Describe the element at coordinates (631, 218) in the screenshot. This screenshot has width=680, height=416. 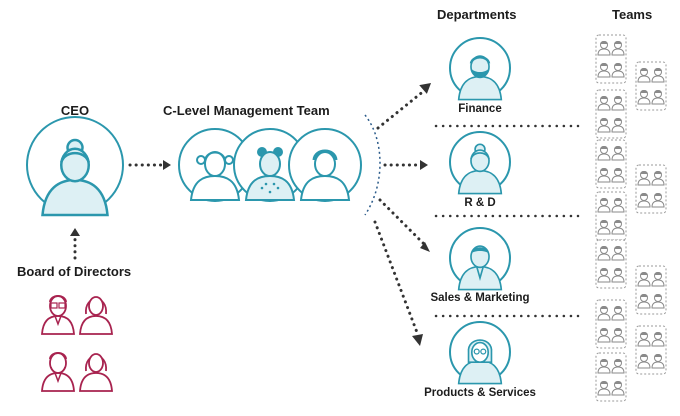
I see `teams-grid` at that location.